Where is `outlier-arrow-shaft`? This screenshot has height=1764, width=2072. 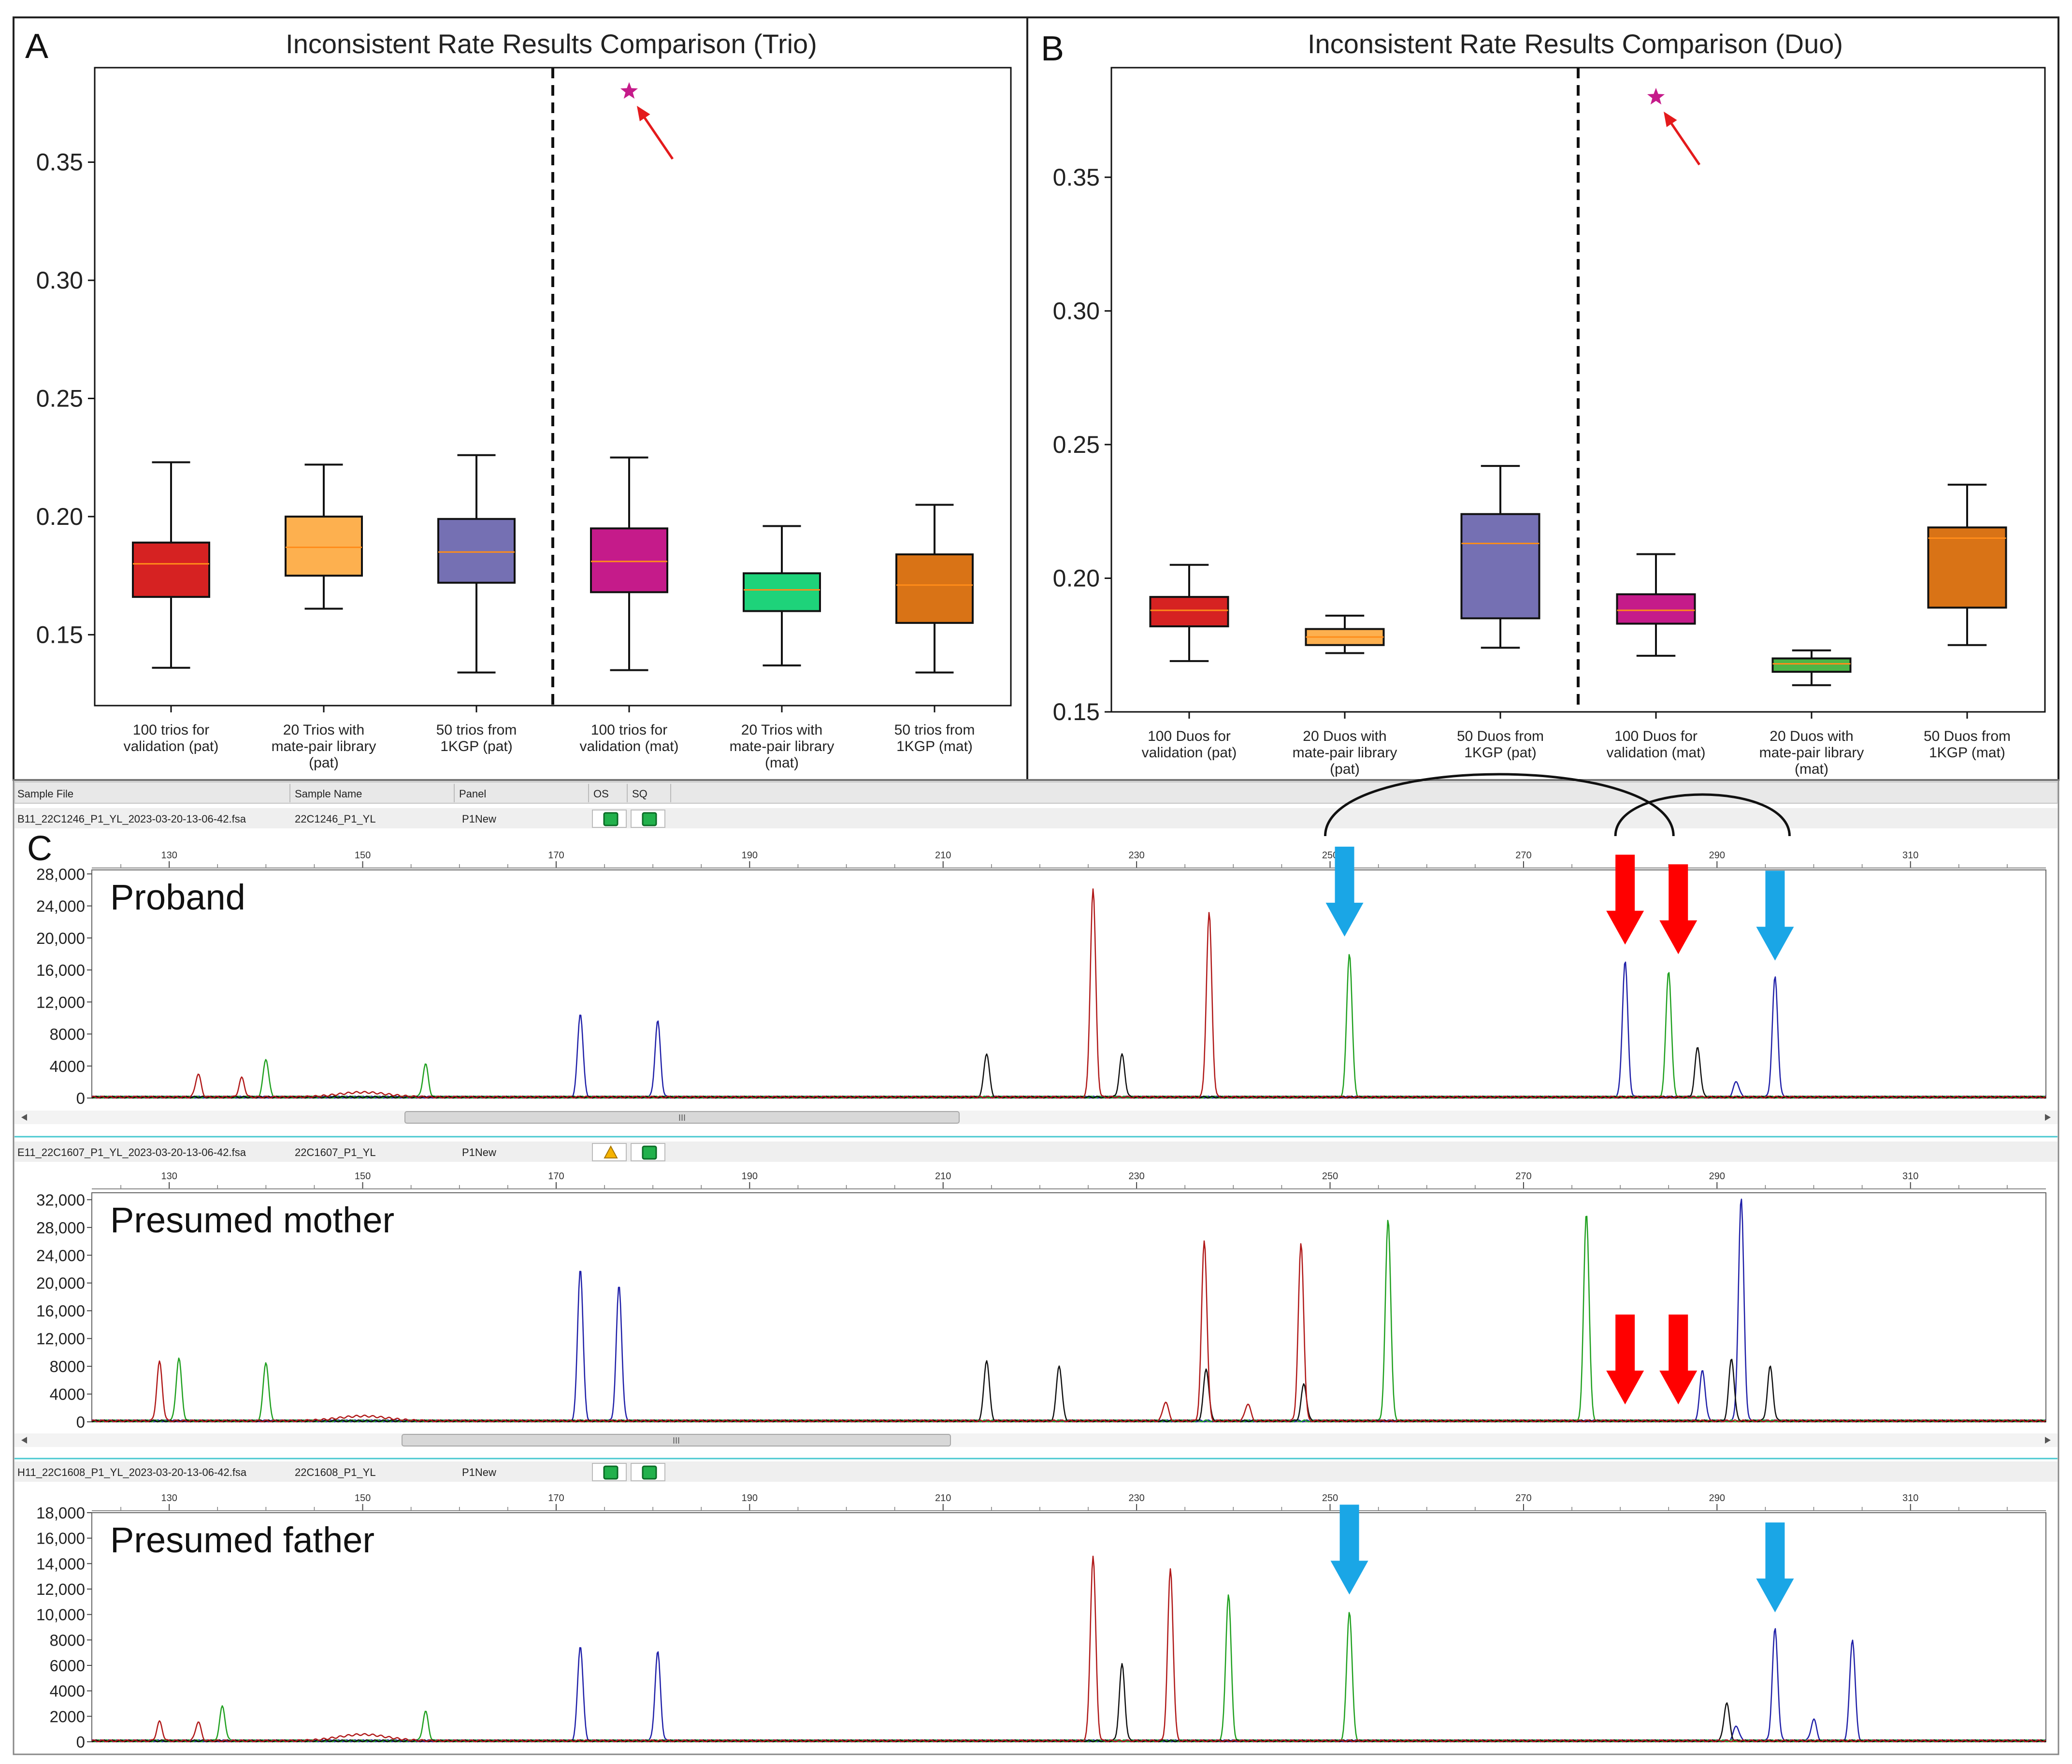 outlier-arrow-shaft is located at coordinates (656, 135).